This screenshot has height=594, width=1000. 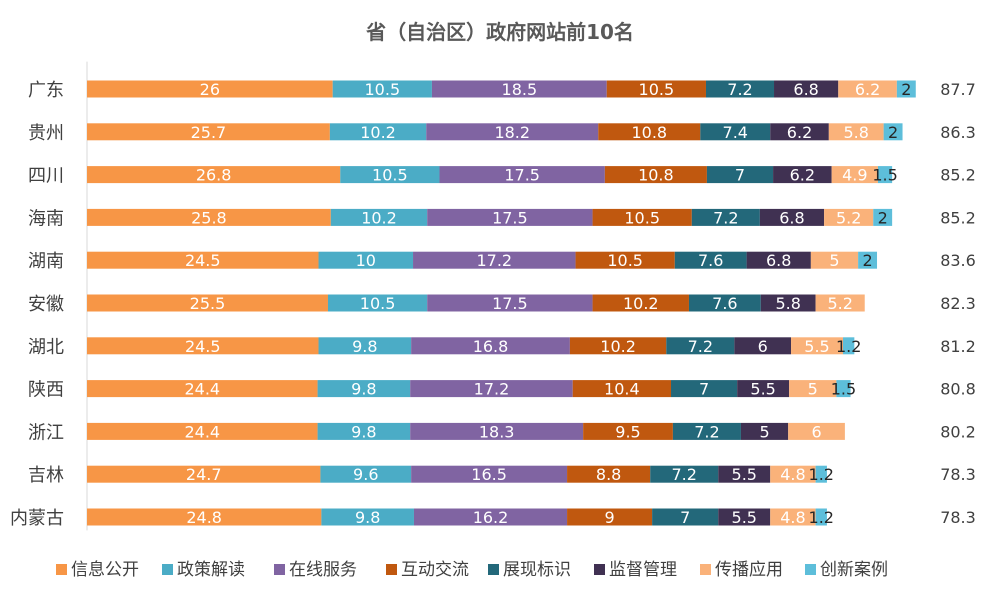 I want to click on category-label: 湖北, so click(x=46, y=347).